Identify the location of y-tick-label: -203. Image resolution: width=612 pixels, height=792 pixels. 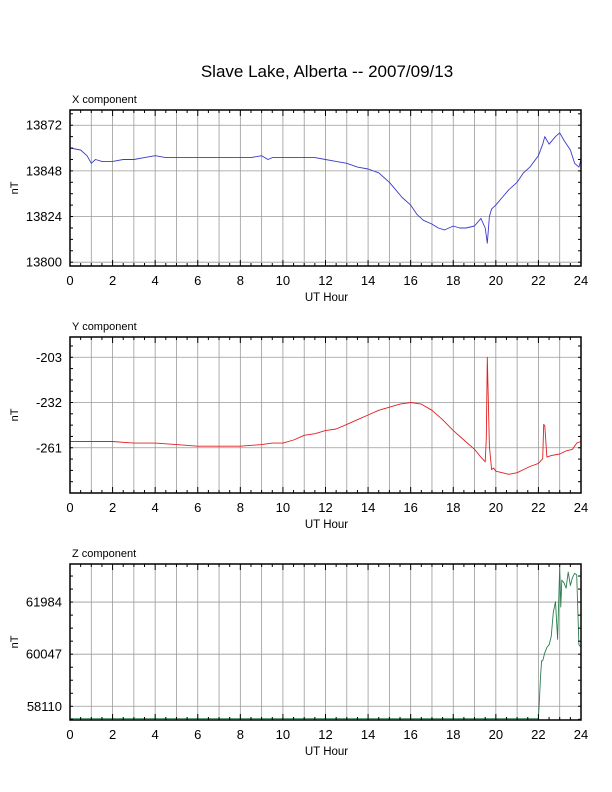
(49, 357).